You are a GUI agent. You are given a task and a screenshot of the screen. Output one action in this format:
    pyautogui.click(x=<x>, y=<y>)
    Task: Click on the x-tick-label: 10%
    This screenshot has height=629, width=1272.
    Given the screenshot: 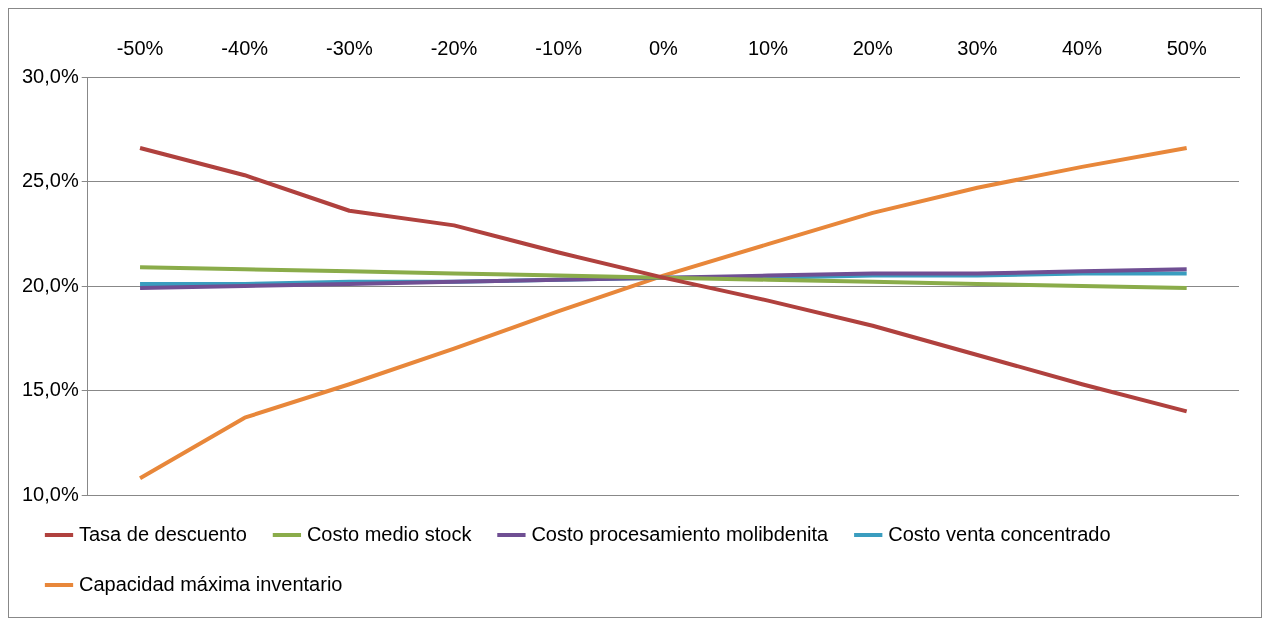 What is the action you would take?
    pyautogui.click(x=768, y=47)
    